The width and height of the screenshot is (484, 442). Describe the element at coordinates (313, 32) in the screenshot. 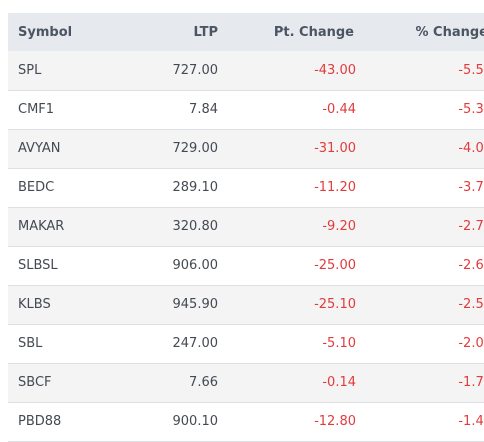

I see `header-pt-change: Pt. Change` at that location.